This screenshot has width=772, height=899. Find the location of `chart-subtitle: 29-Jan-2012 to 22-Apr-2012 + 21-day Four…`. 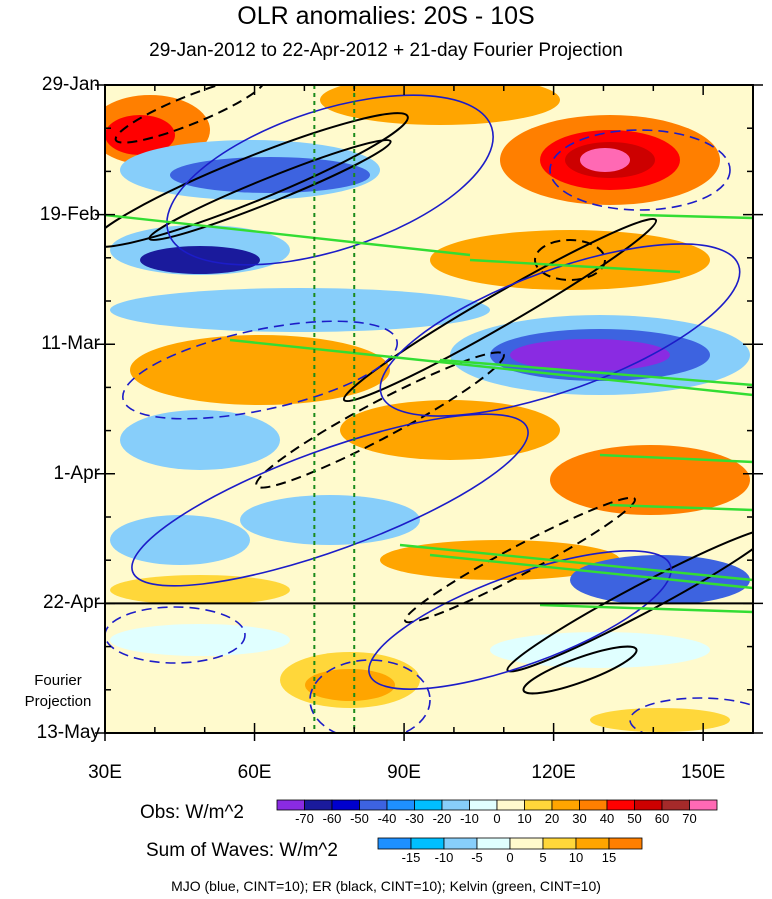

chart-subtitle: 29-Jan-2012 to 22-Apr-2012 + 21-day Four… is located at coordinates (386, 50).